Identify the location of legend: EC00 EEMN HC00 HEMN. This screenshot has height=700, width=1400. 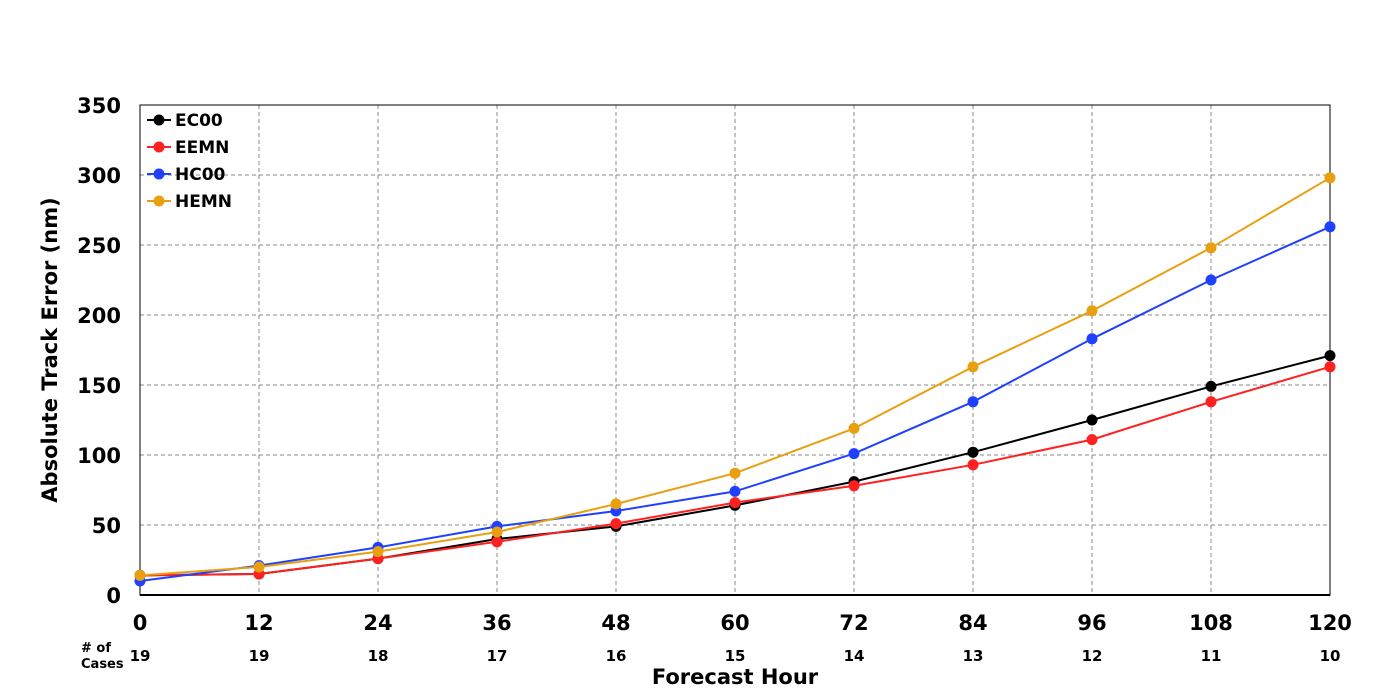
(189, 161).